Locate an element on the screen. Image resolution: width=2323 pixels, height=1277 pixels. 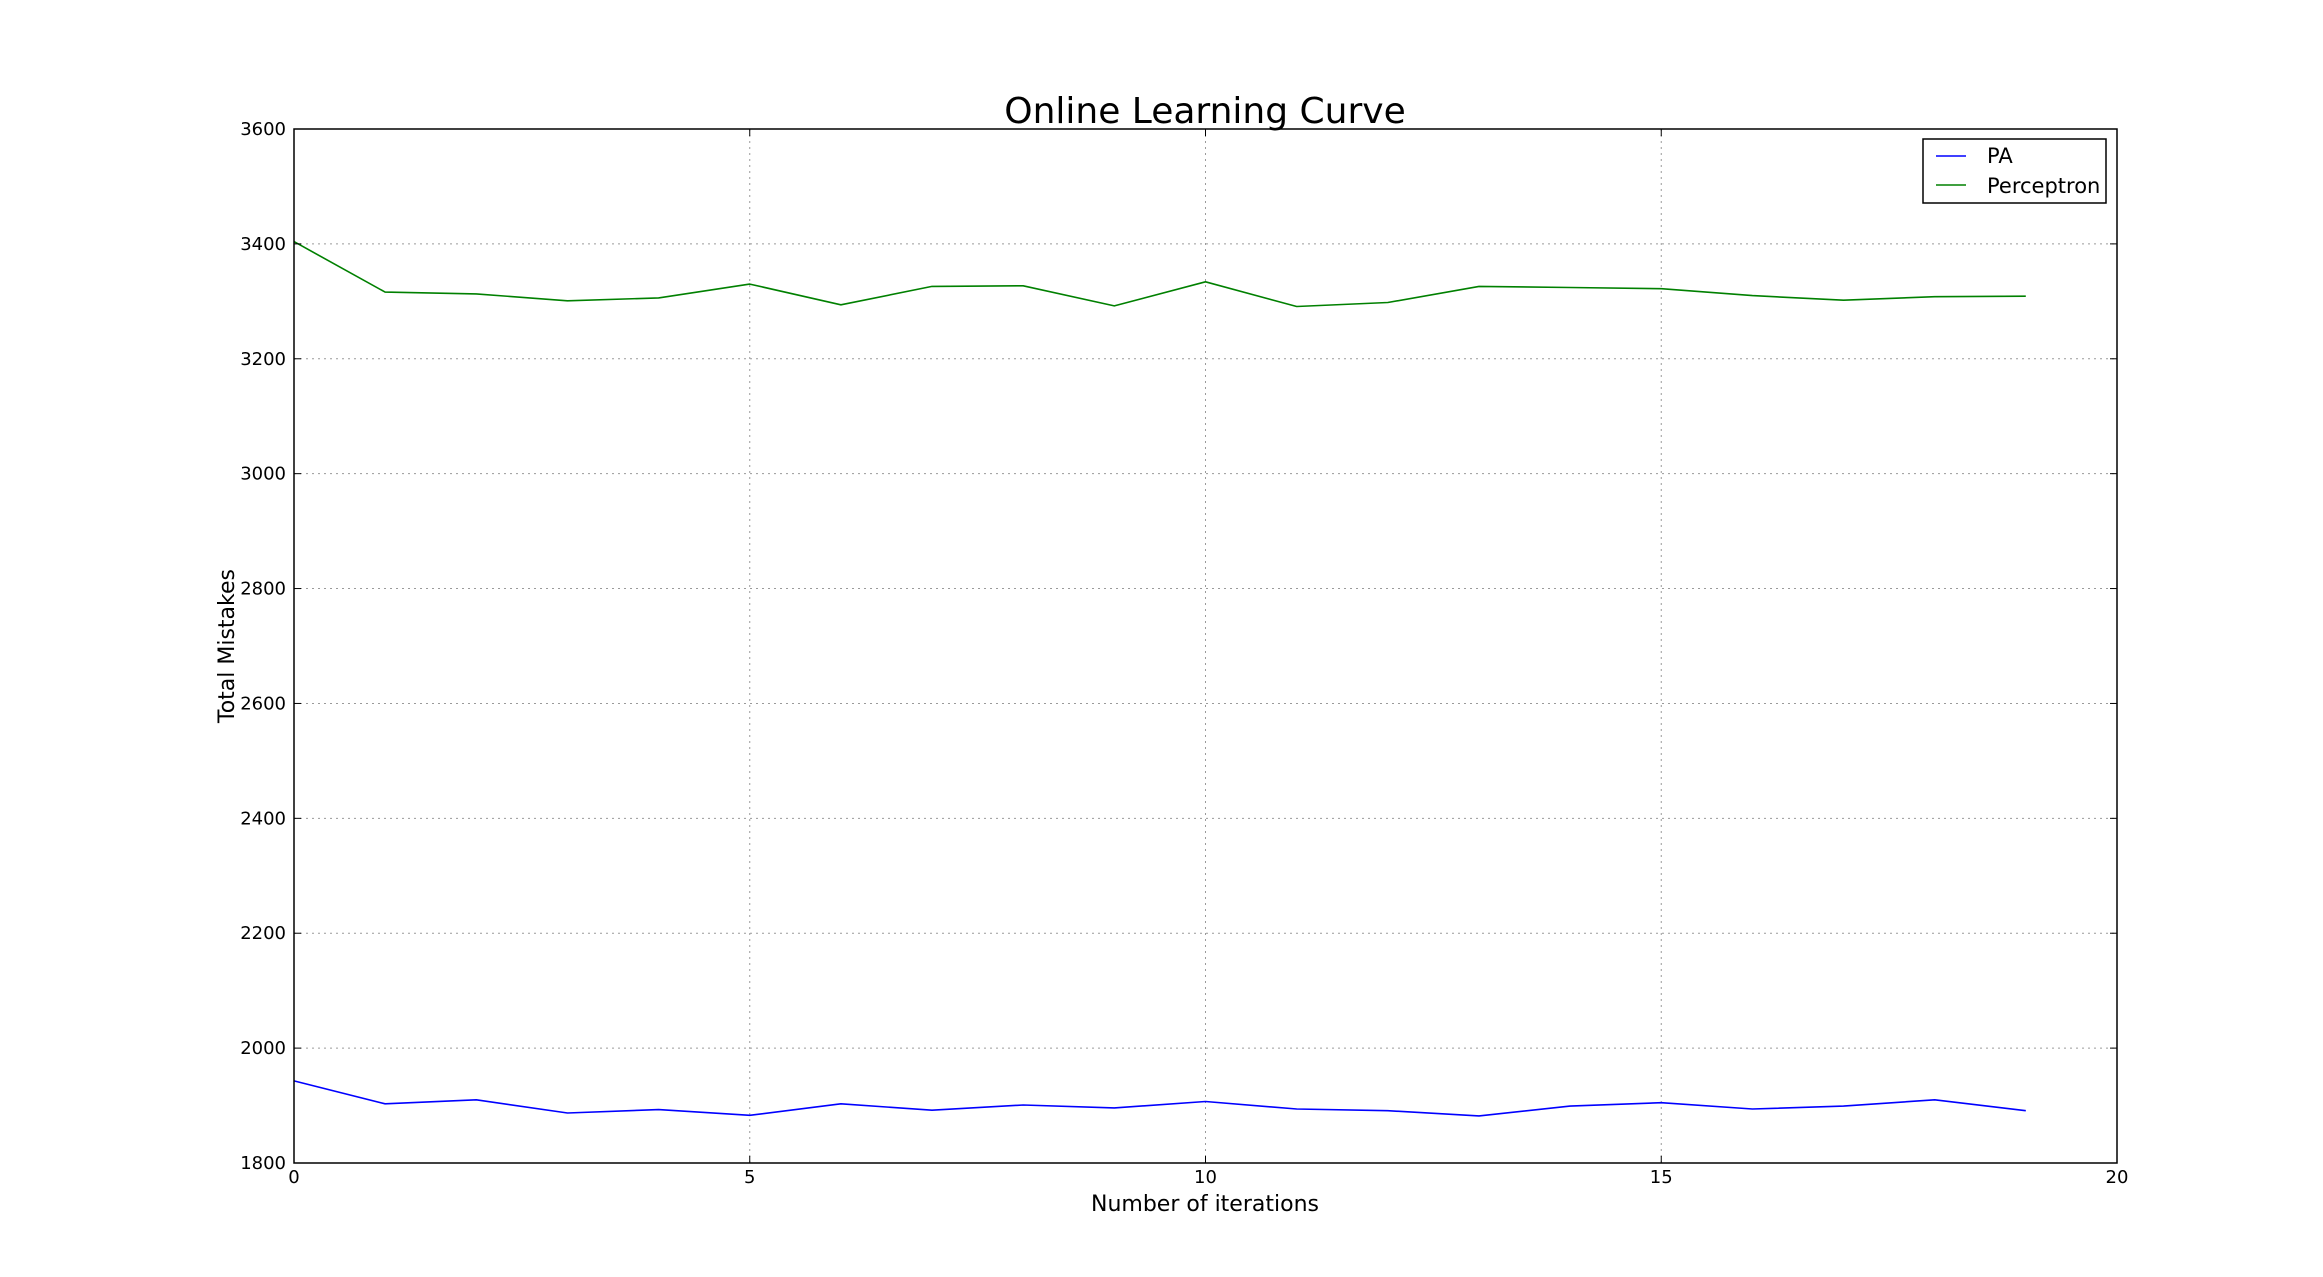
y-axis-tick-labels: 1800 2000 2200 2400 2600 2800 3000 3200 3400 3600 is located at coordinates (263, 646).